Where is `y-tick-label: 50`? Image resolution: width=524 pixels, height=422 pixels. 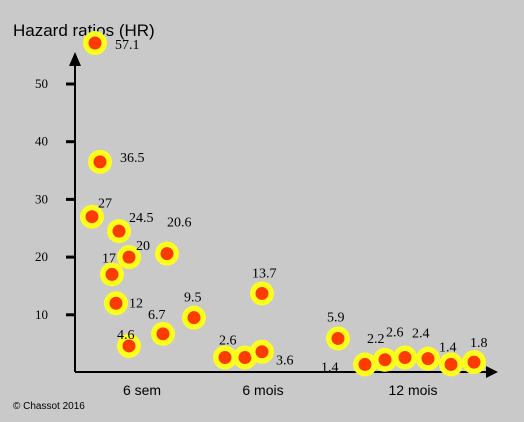 y-tick-label: 50 is located at coordinates (41, 83).